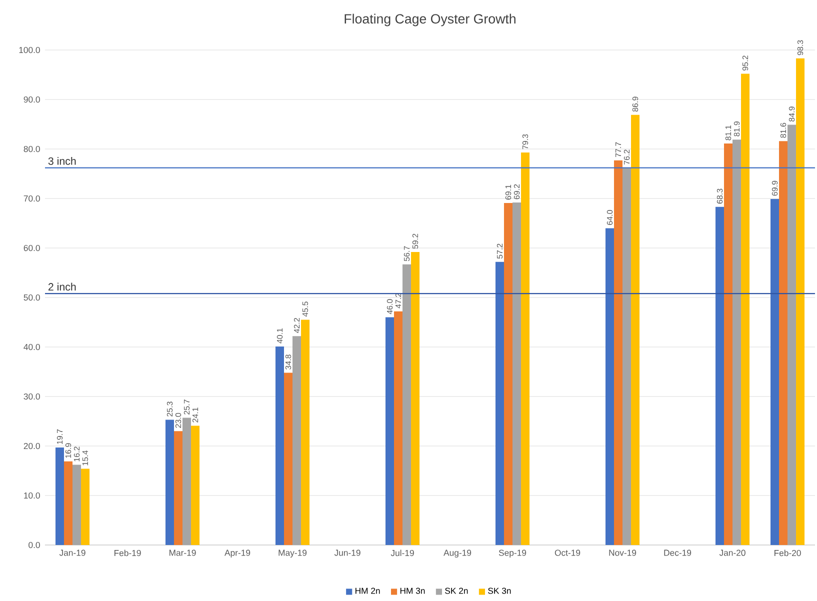  What do you see at coordinates (187, 407) in the screenshot?
I see `data-label: 25.7` at bounding box center [187, 407].